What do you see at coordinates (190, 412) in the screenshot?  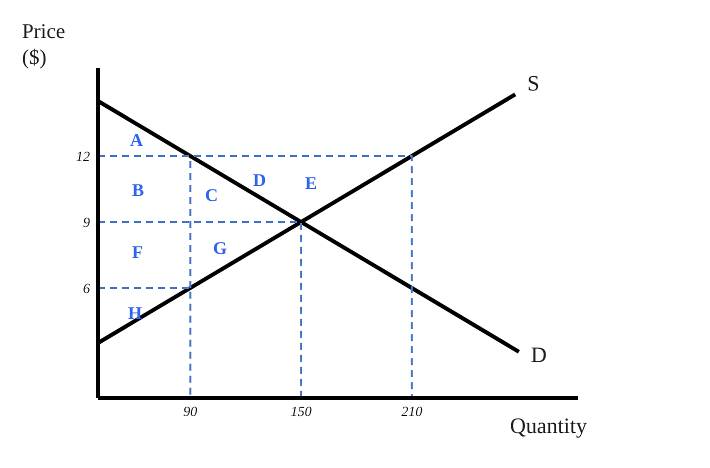 I see `x-tick-label: 90` at bounding box center [190, 412].